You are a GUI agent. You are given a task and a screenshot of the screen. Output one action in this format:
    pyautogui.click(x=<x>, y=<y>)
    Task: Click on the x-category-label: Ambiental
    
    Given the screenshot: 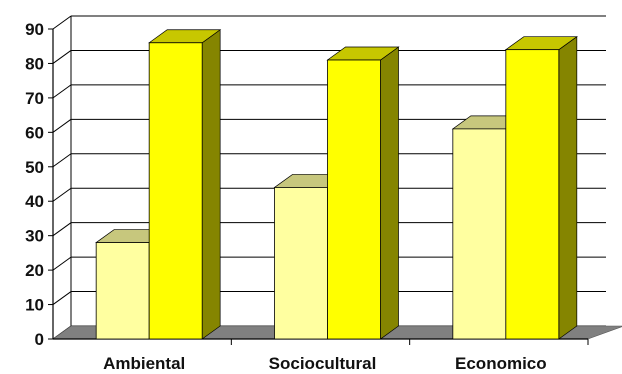 What is the action you would take?
    pyautogui.click(x=144, y=363)
    